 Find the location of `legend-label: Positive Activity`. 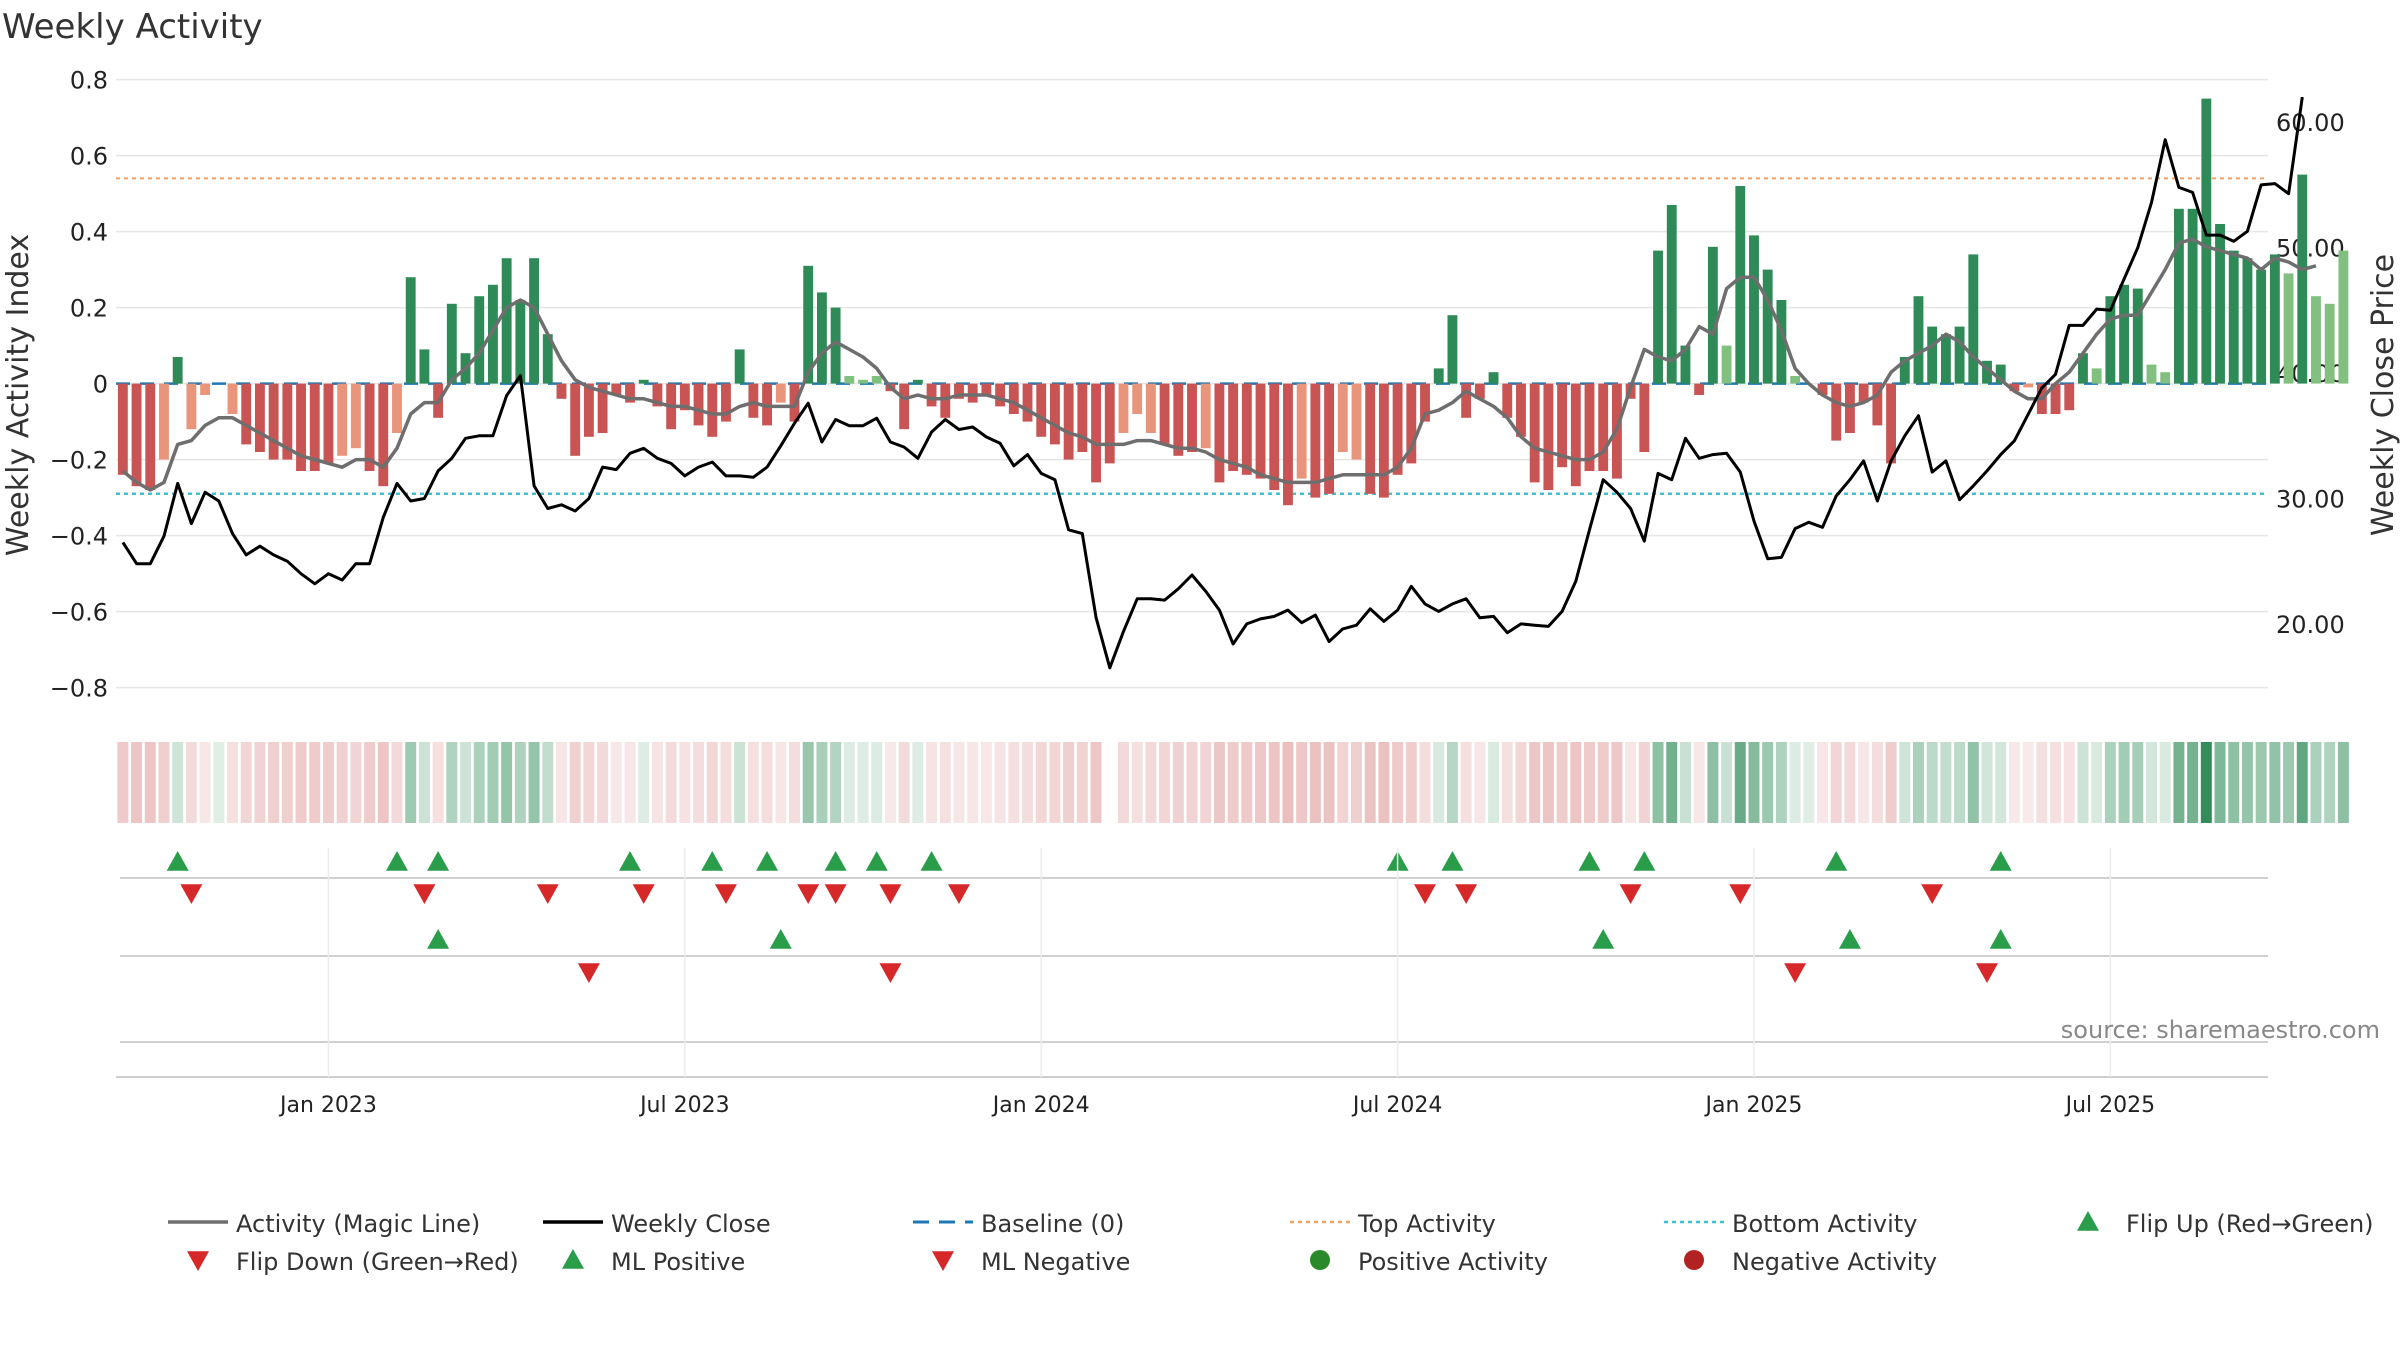

legend-label: Positive Activity is located at coordinates (1453, 1262).